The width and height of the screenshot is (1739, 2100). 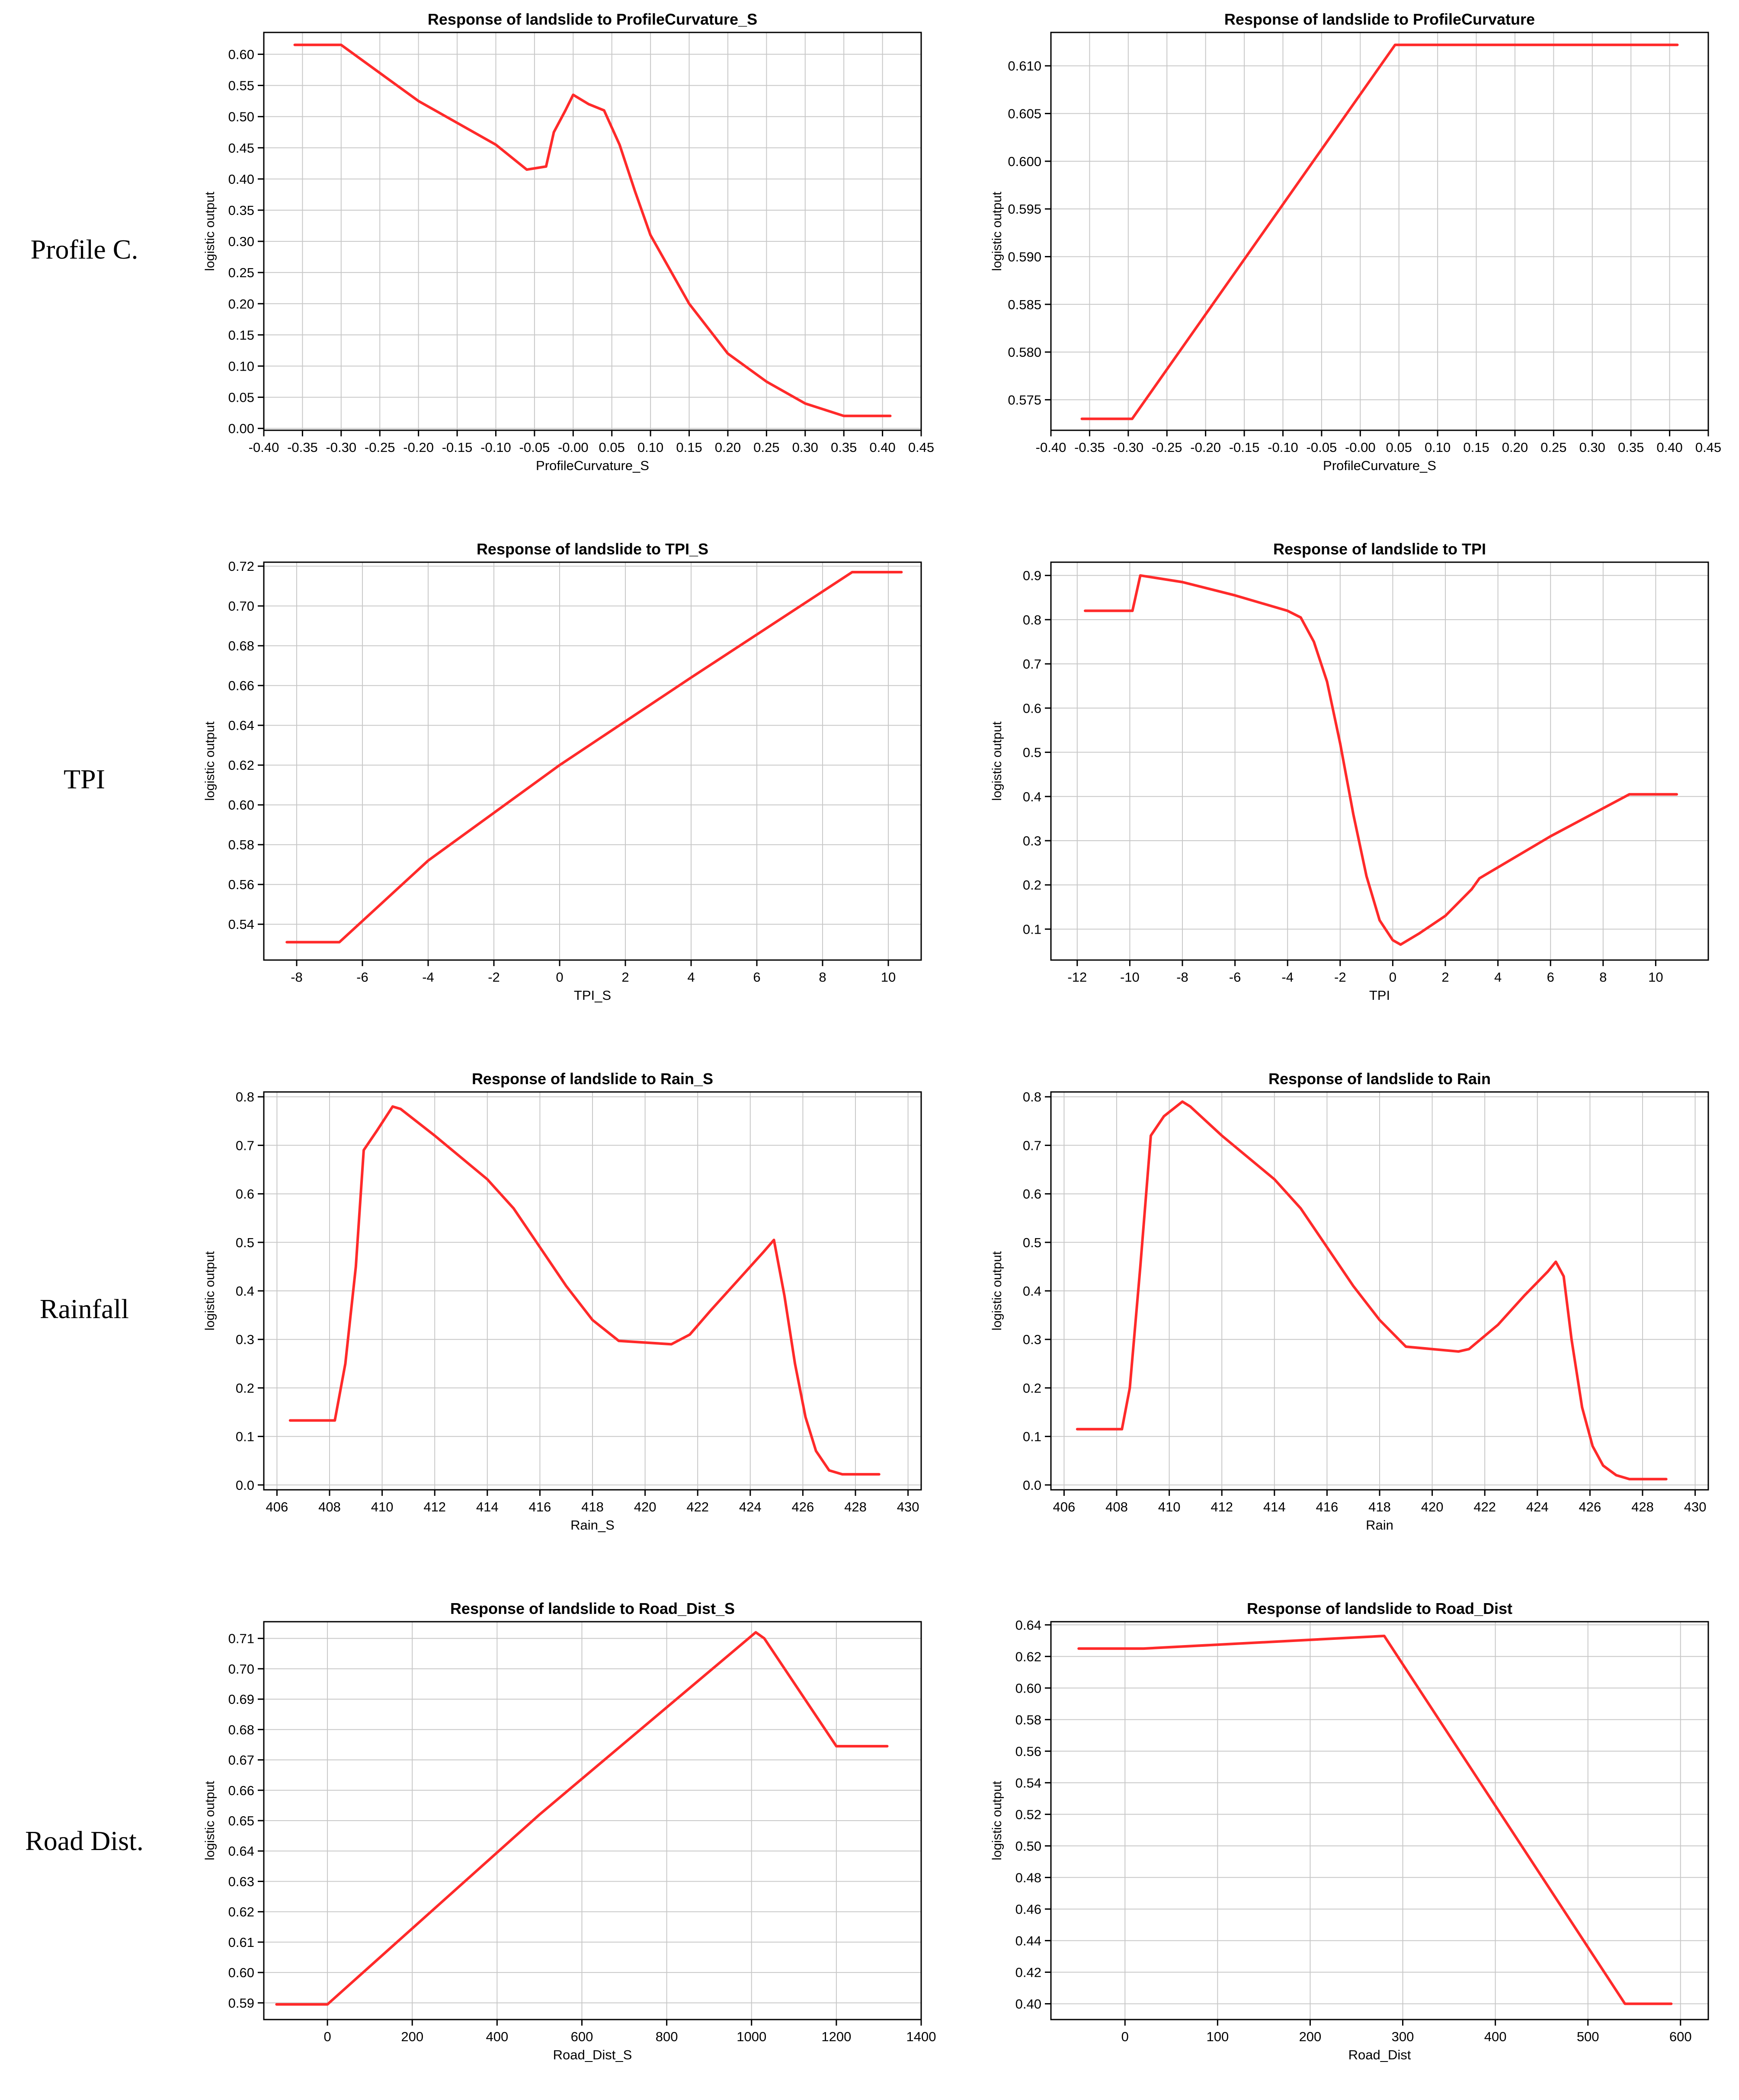 What do you see at coordinates (1379, 1079) in the screenshot?
I see `chart-title: Response of landslide to Rain` at bounding box center [1379, 1079].